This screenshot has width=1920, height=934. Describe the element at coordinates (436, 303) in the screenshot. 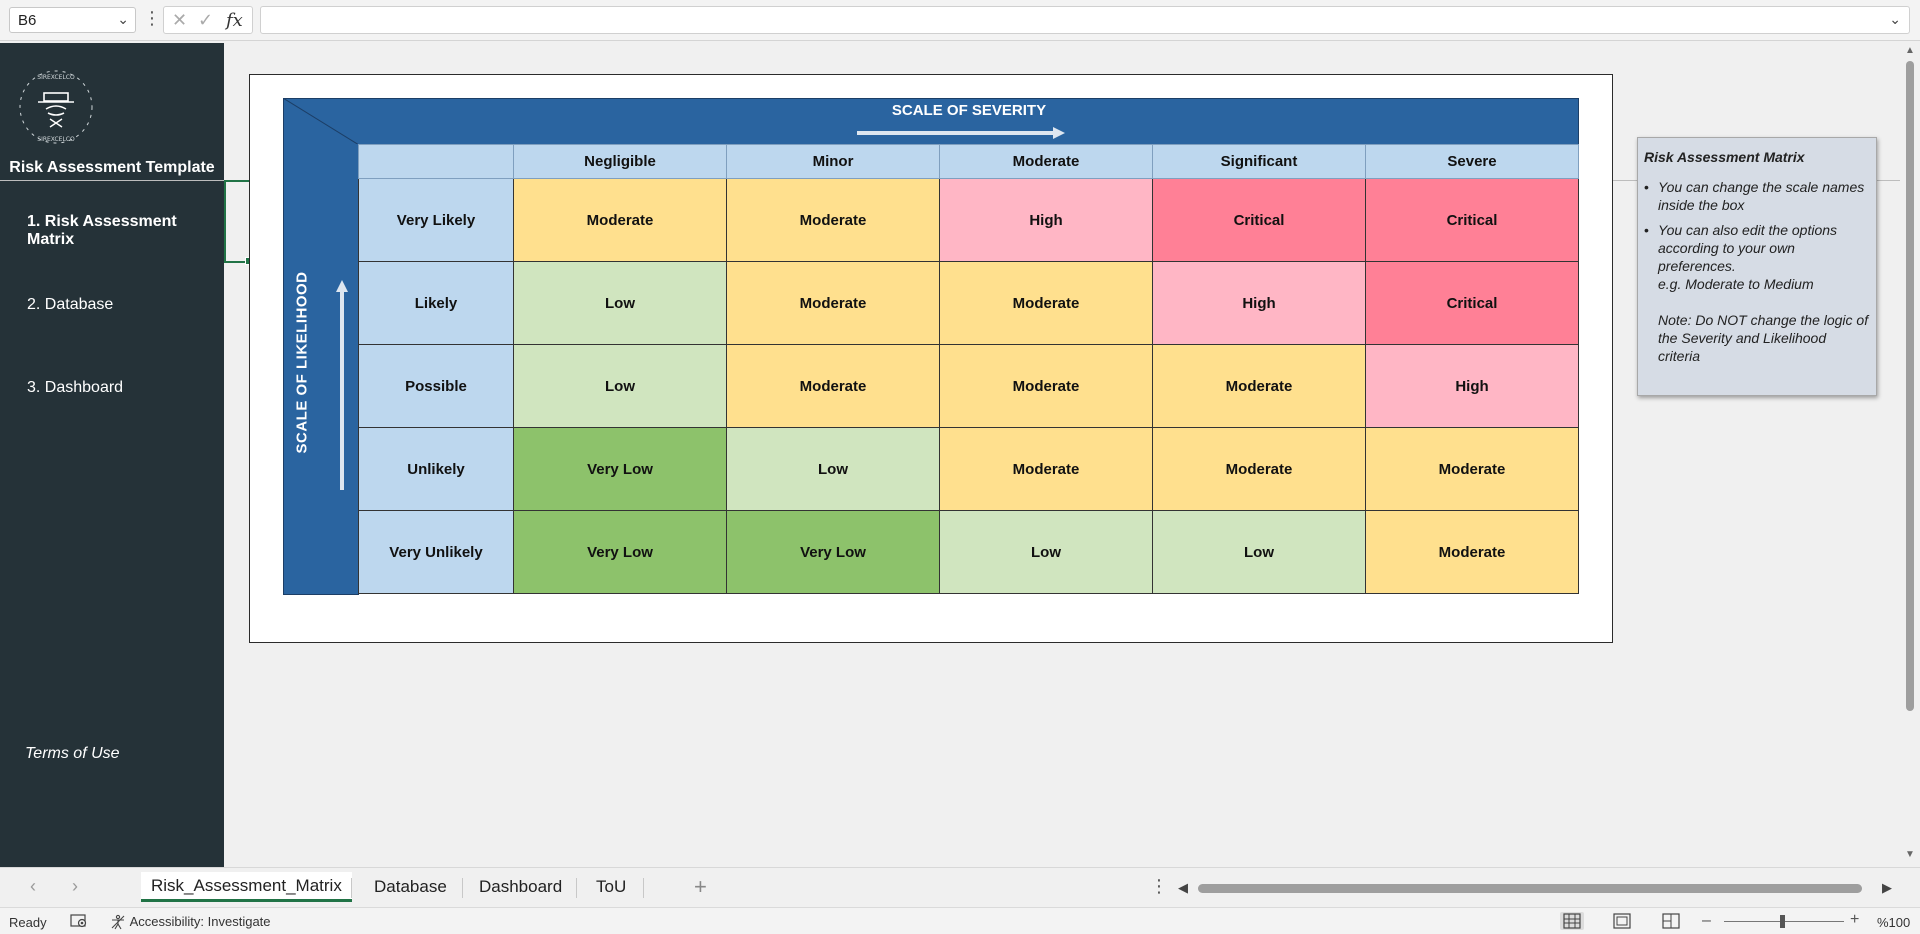

I see `likelihood-label: Likely` at that location.